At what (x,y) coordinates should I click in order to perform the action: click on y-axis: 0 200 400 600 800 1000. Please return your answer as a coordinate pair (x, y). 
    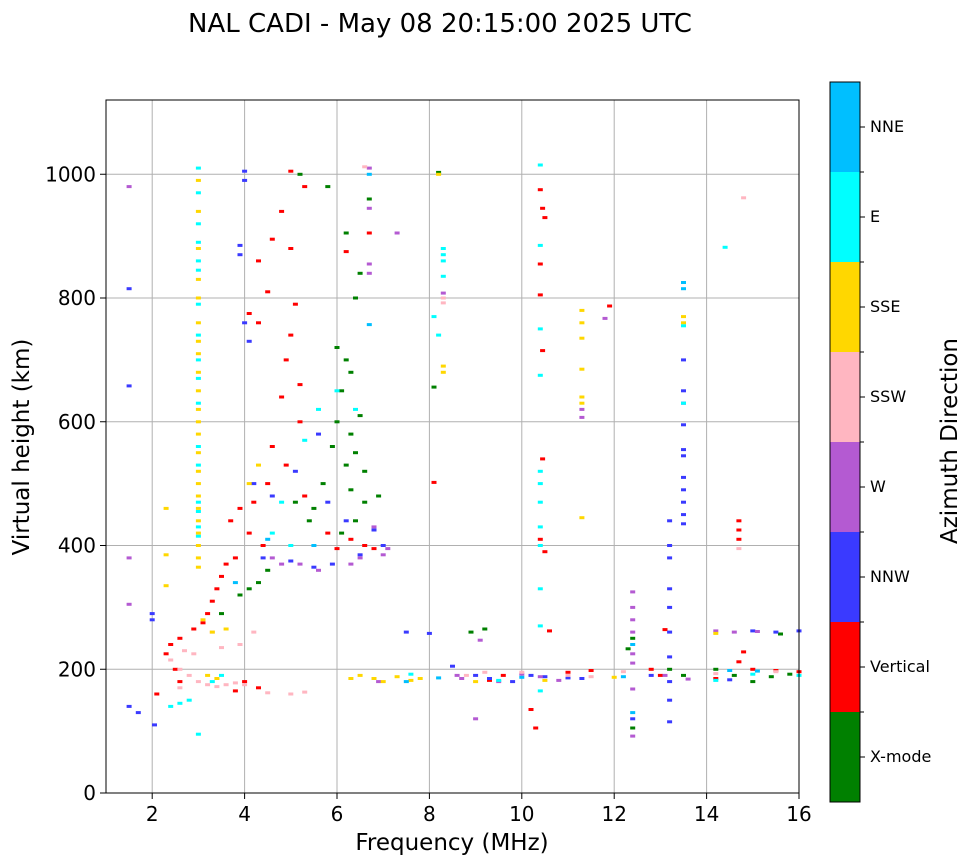
    Looking at the image, I should click on (75, 483).